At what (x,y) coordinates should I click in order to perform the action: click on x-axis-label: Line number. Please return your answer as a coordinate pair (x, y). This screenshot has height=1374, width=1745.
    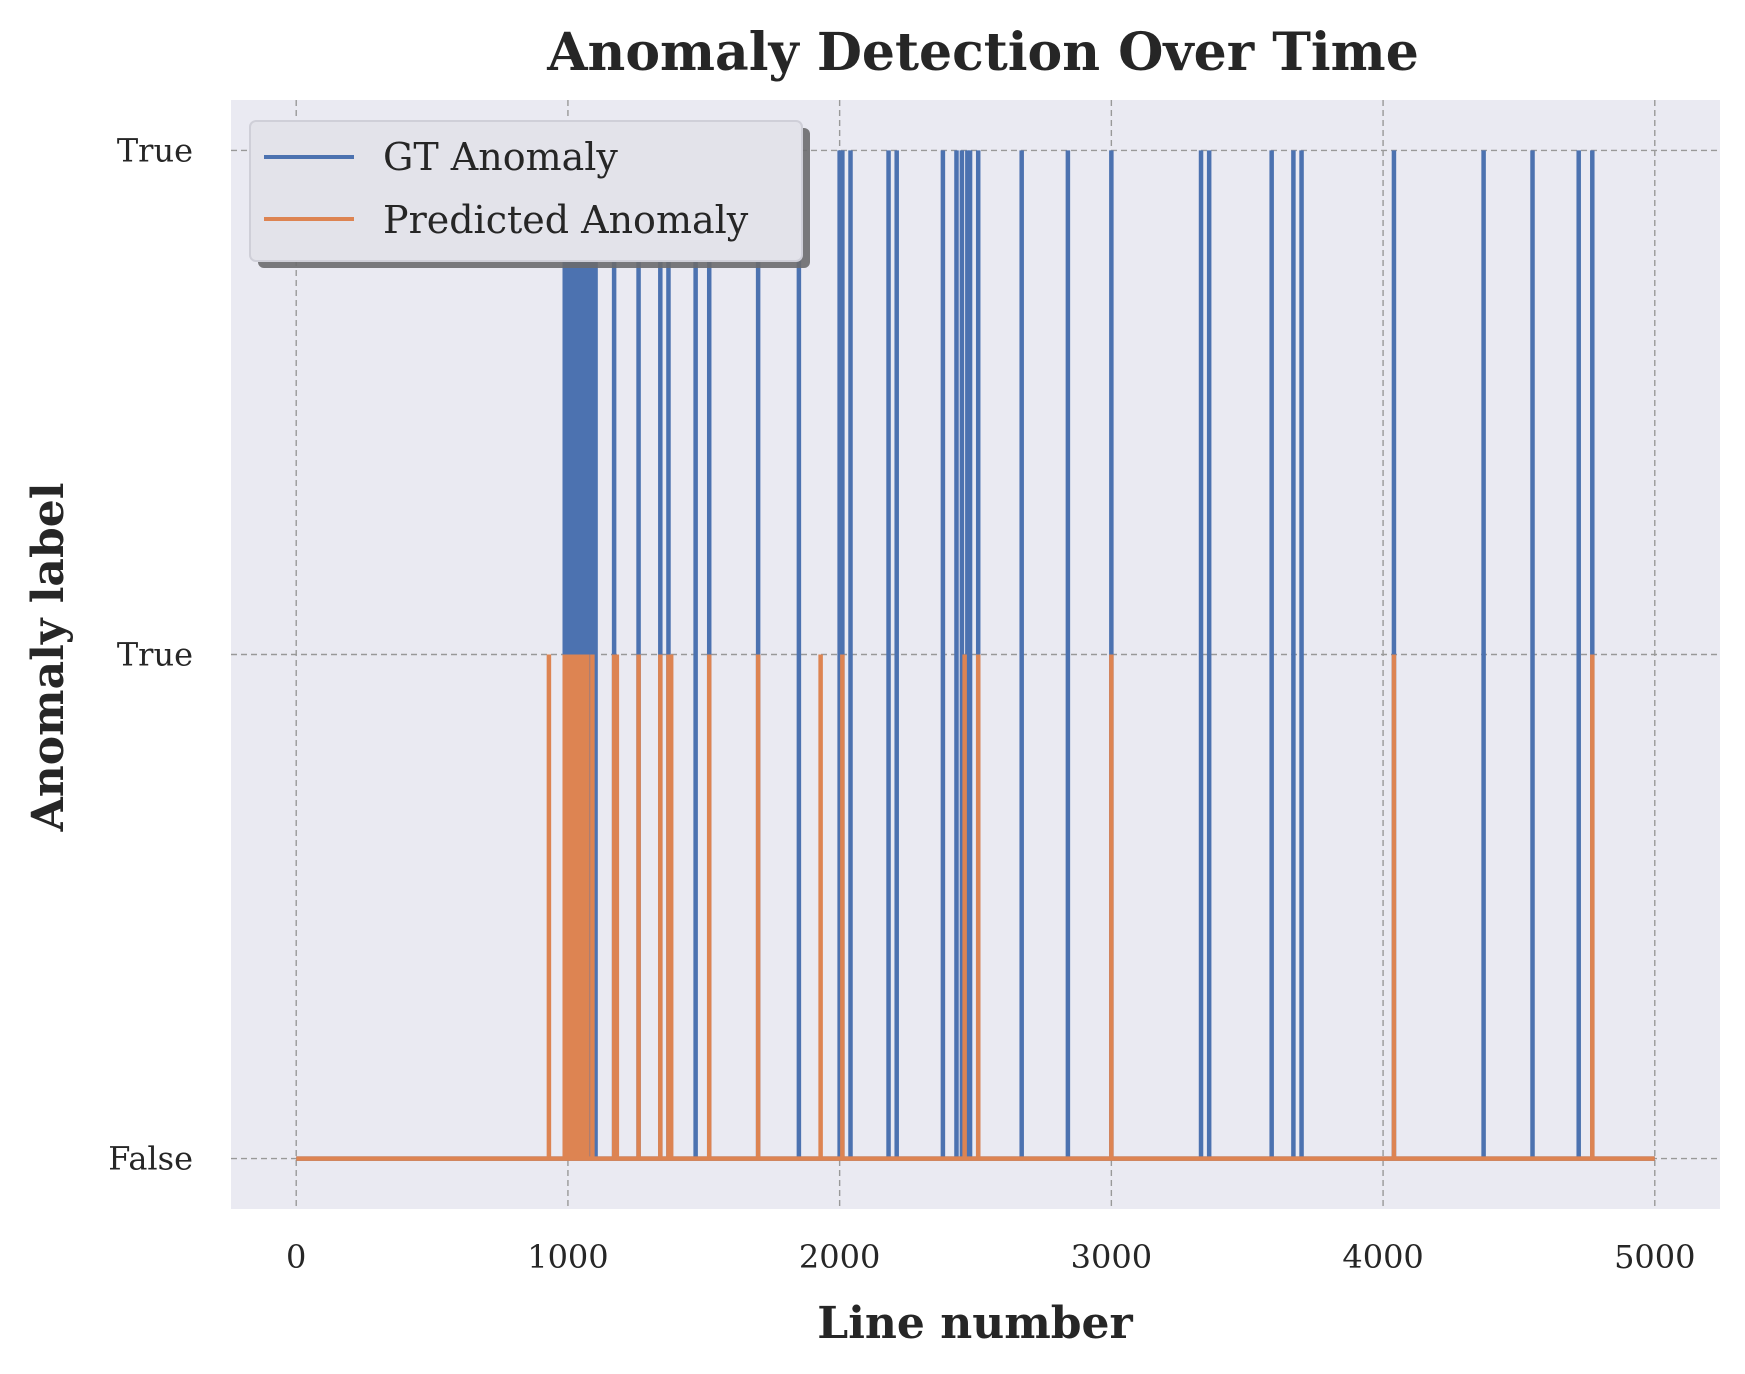
    Looking at the image, I should click on (975, 1323).